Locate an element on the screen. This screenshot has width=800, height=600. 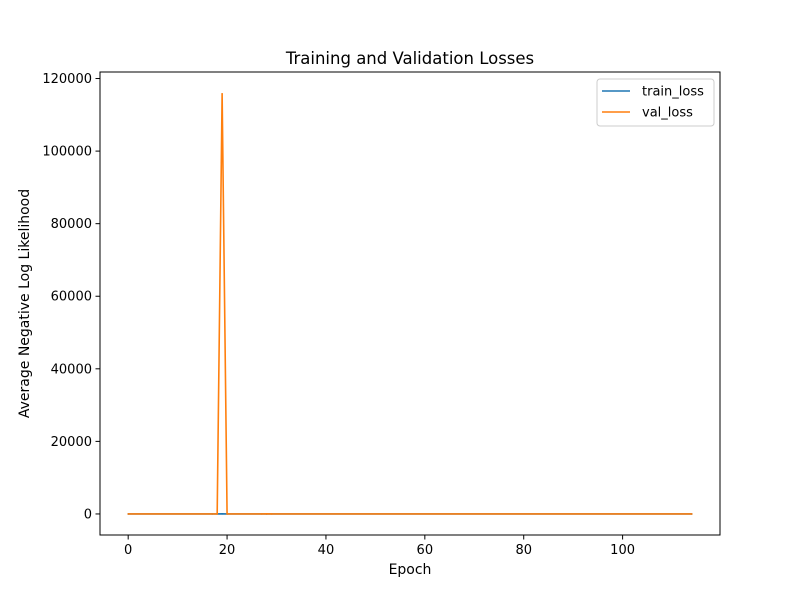
chart-title: Training and Validation Losses is located at coordinates (409, 58).